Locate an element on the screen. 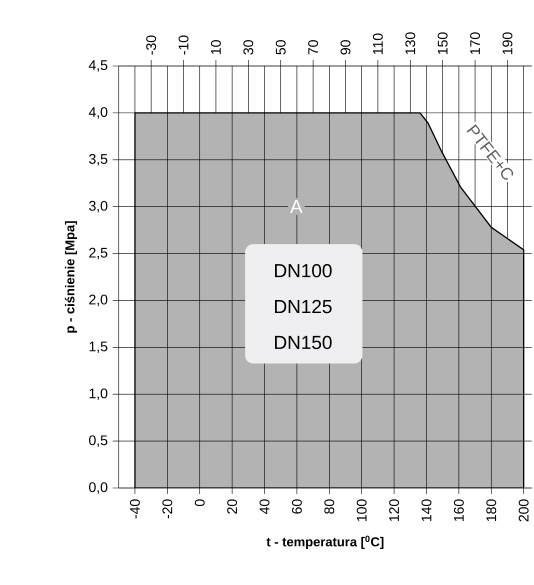 The width and height of the screenshot is (534, 585). y-tick-label: 0,5 is located at coordinates (98, 441).